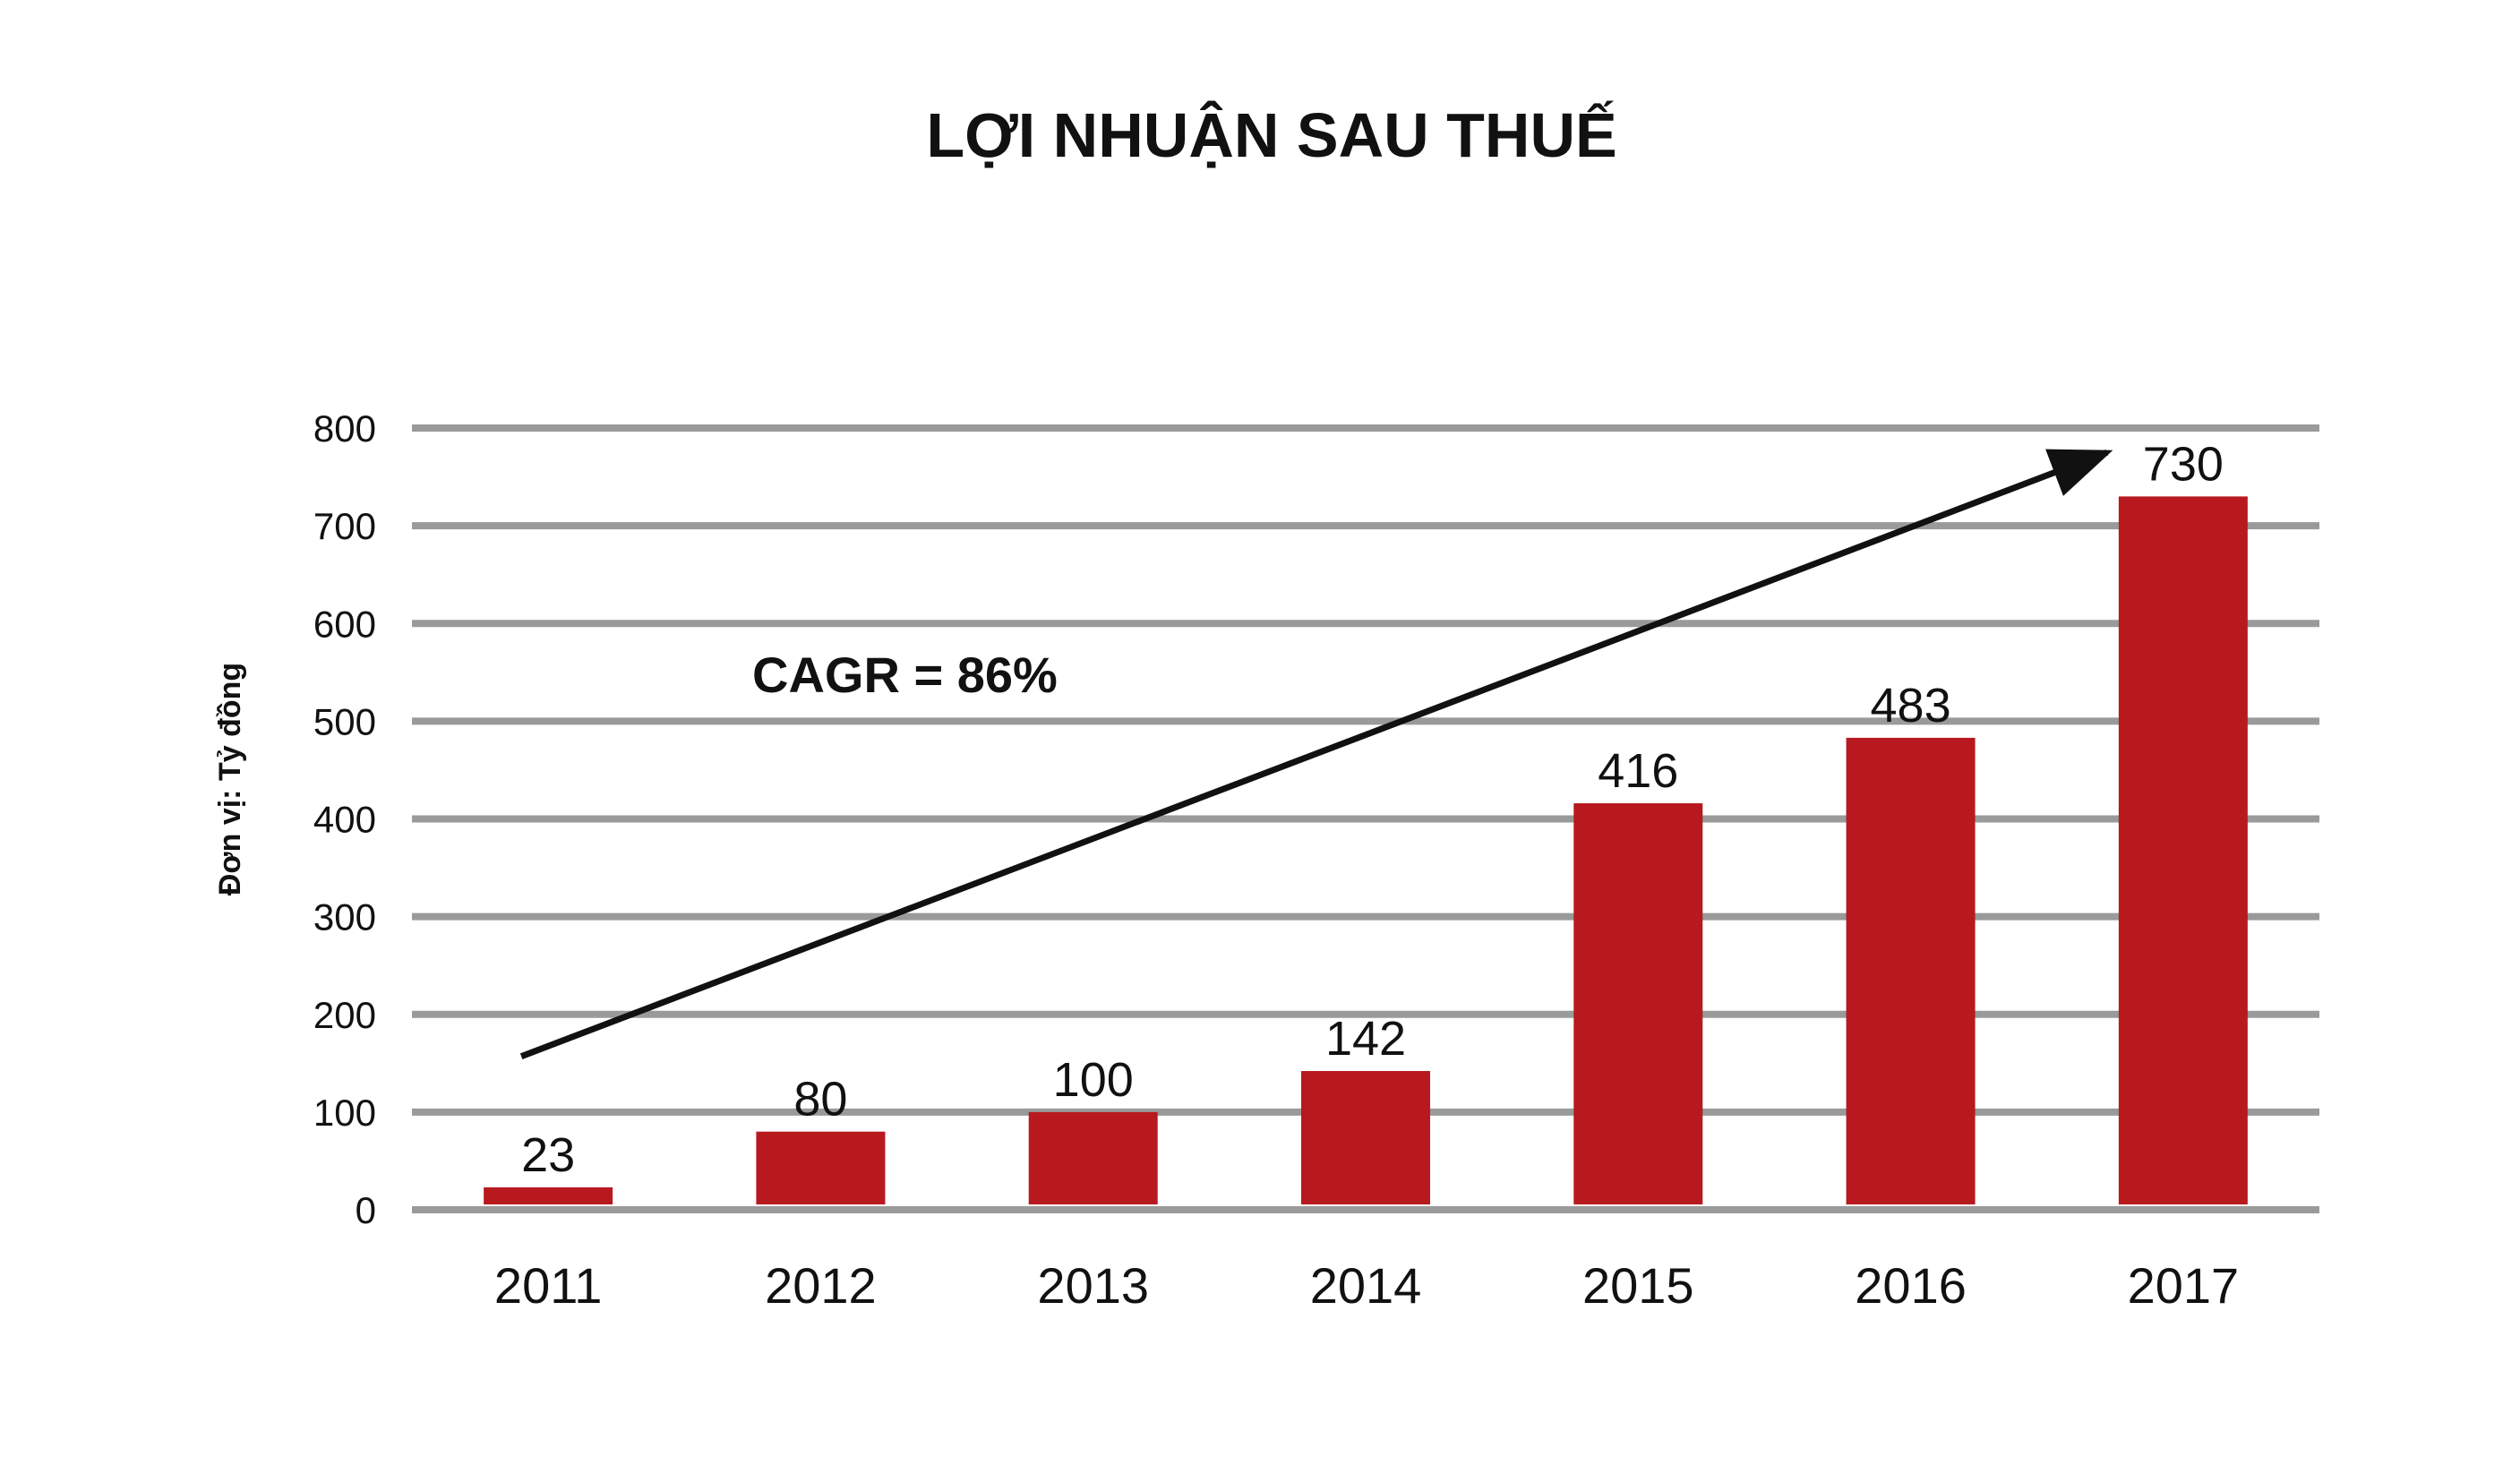 This screenshot has width=2520, height=1465. What do you see at coordinates (1911, 970) in the screenshot?
I see `bar-2016` at bounding box center [1911, 970].